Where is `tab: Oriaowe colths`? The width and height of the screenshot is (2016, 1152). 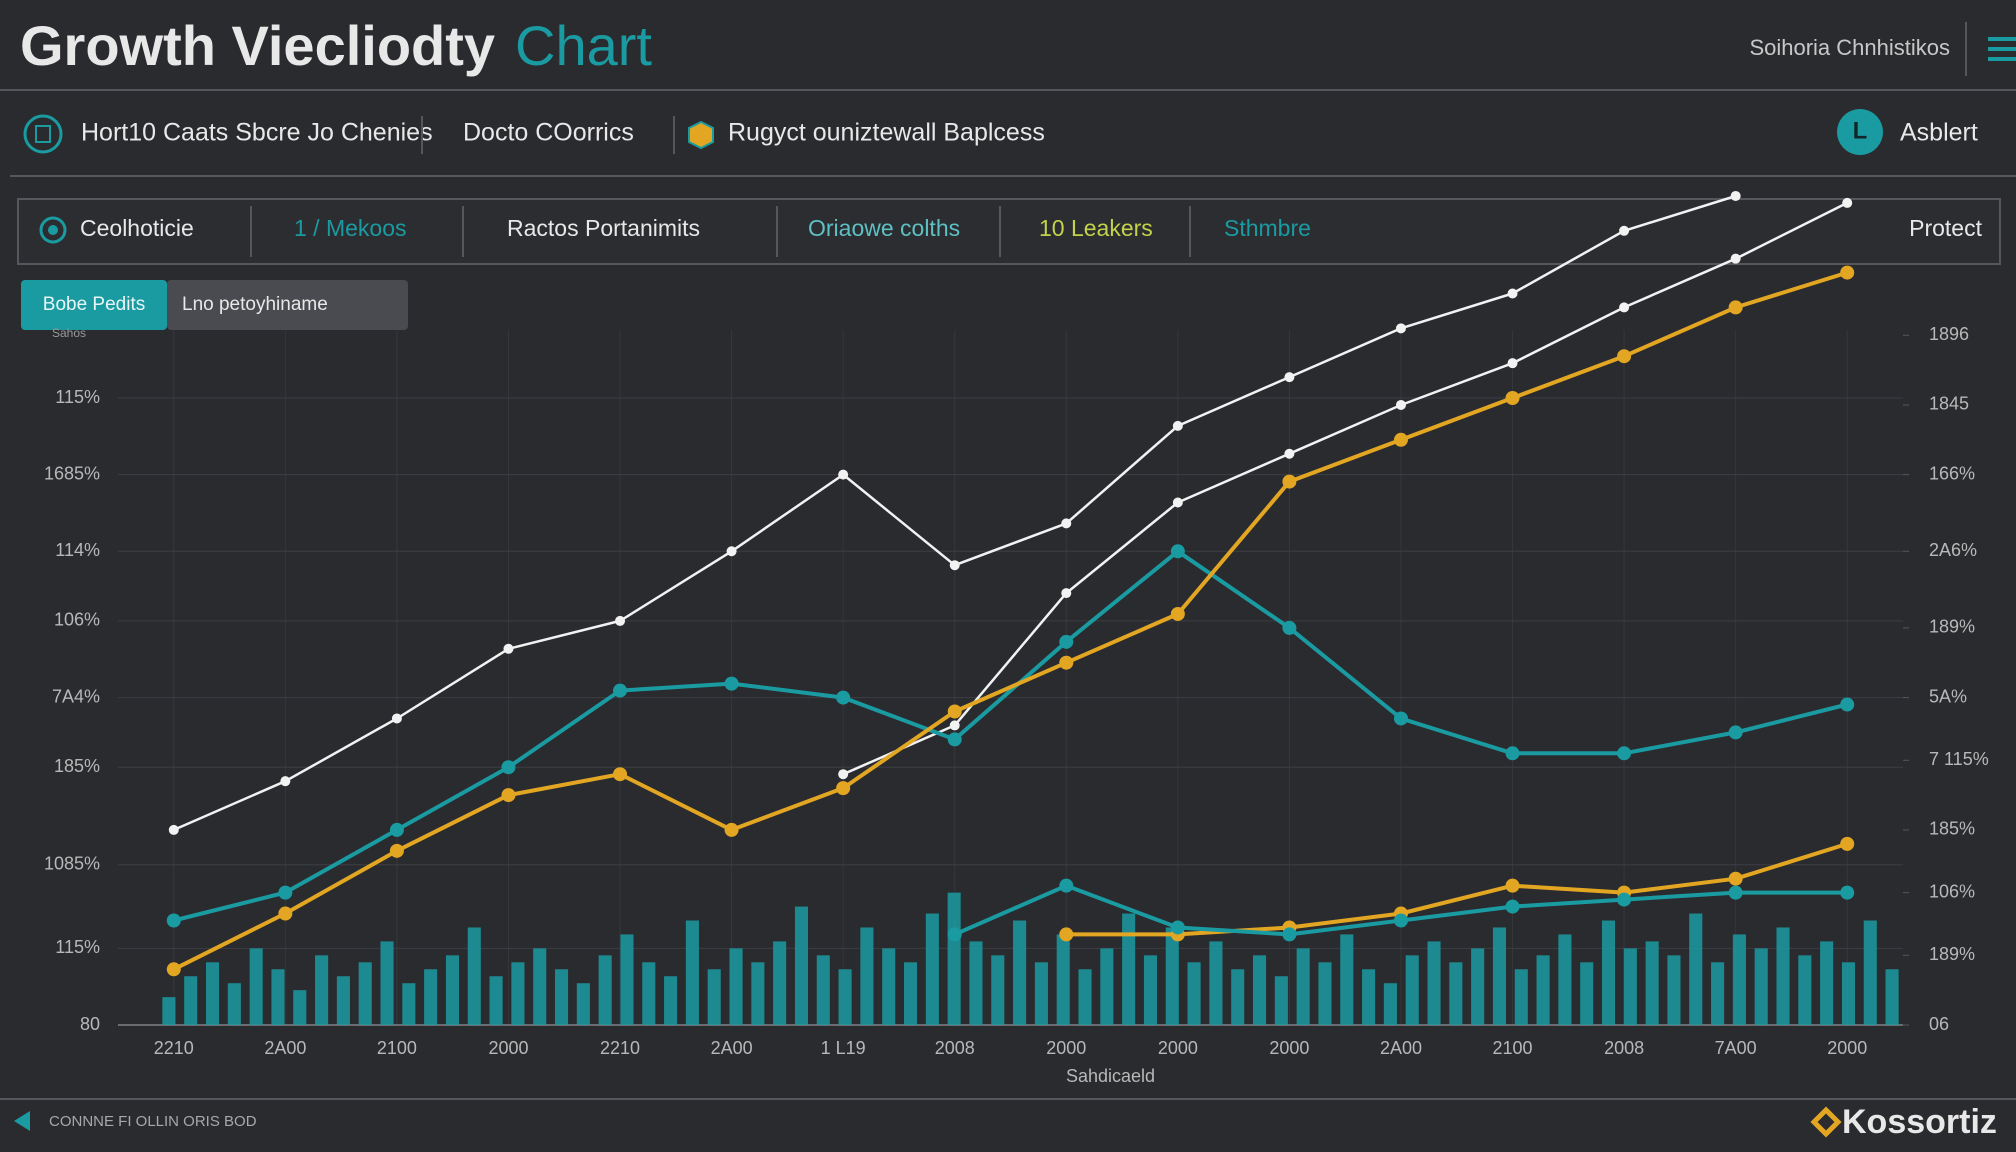
tab: Oriaowe colths is located at coordinates (884, 228).